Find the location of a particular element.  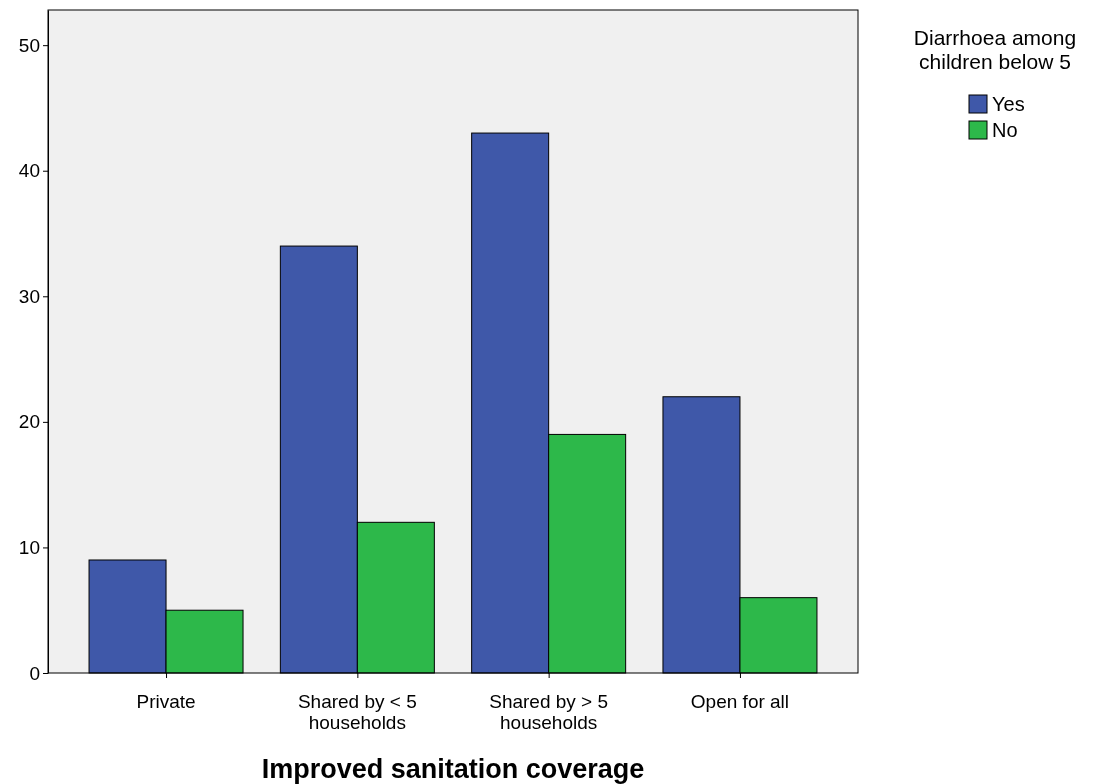

legend-title: Diarrhoea among children below 5 is located at coordinates (995, 49).